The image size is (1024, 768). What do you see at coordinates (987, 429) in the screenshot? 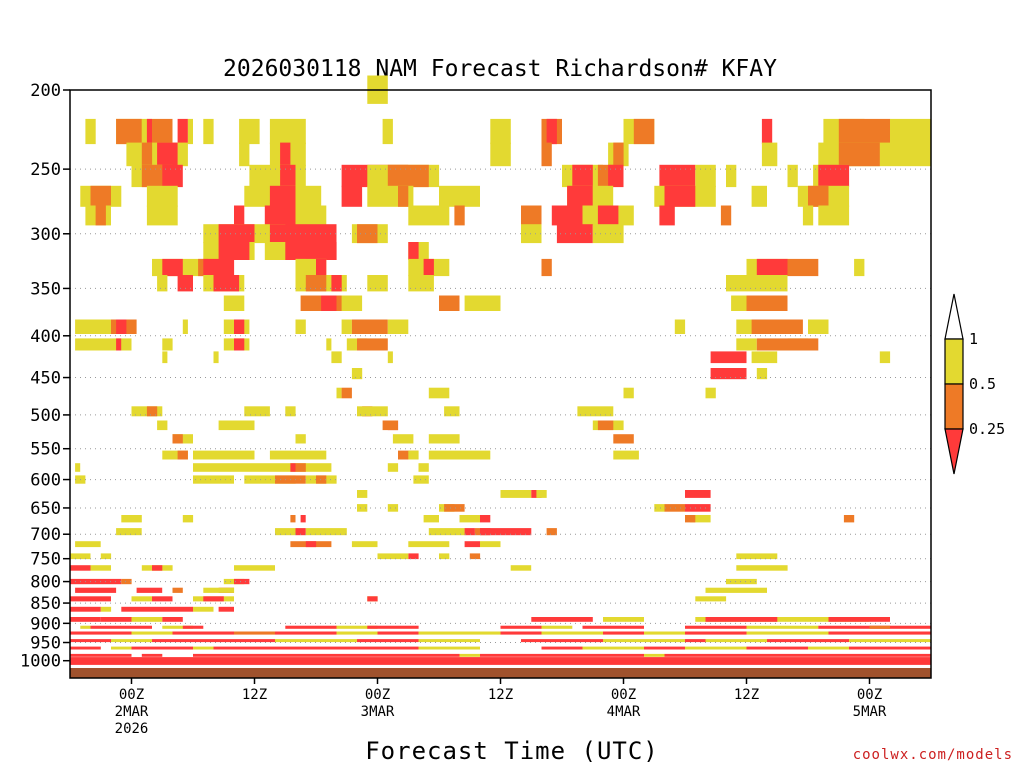
I see `legend-level-label: 0.25` at bounding box center [987, 429].